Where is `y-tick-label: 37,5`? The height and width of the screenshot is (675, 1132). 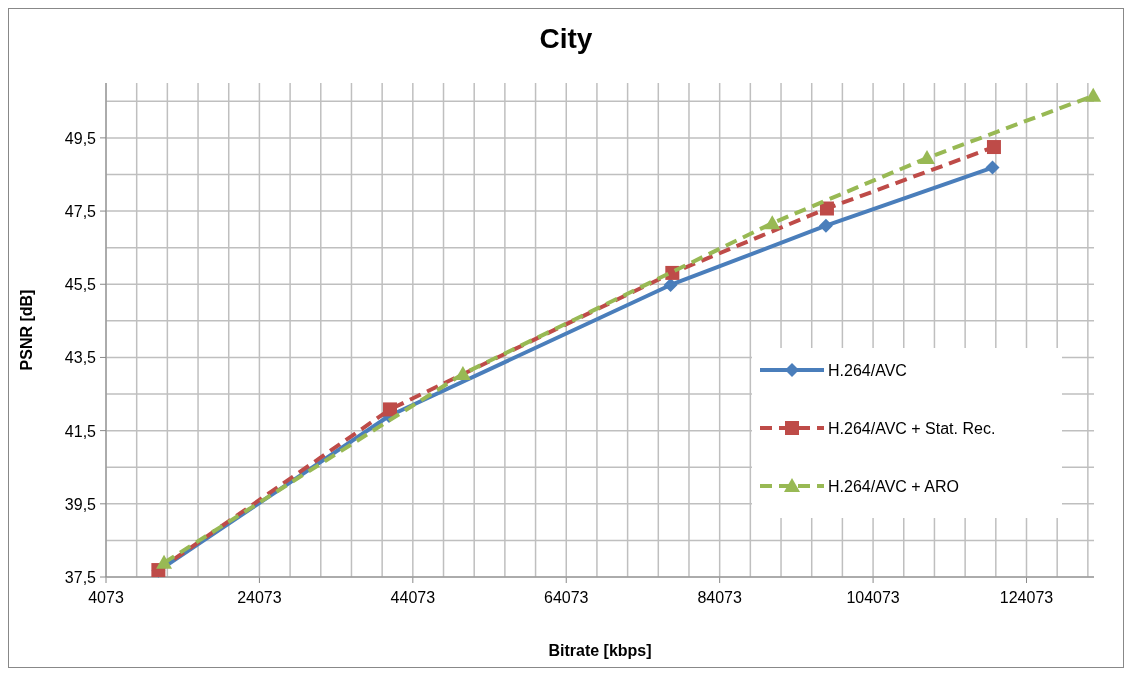 y-tick-label: 37,5 is located at coordinates (80, 577).